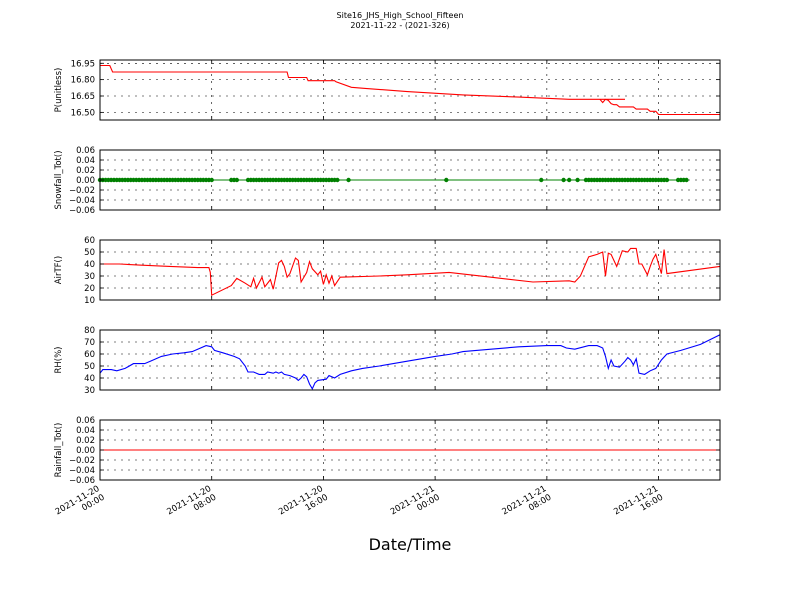 Image resolution: width=800 pixels, height=600 pixels. What do you see at coordinates (80, 505) in the screenshot?
I see `x-tick-label: 2021-11-2000:00` at bounding box center [80, 505].